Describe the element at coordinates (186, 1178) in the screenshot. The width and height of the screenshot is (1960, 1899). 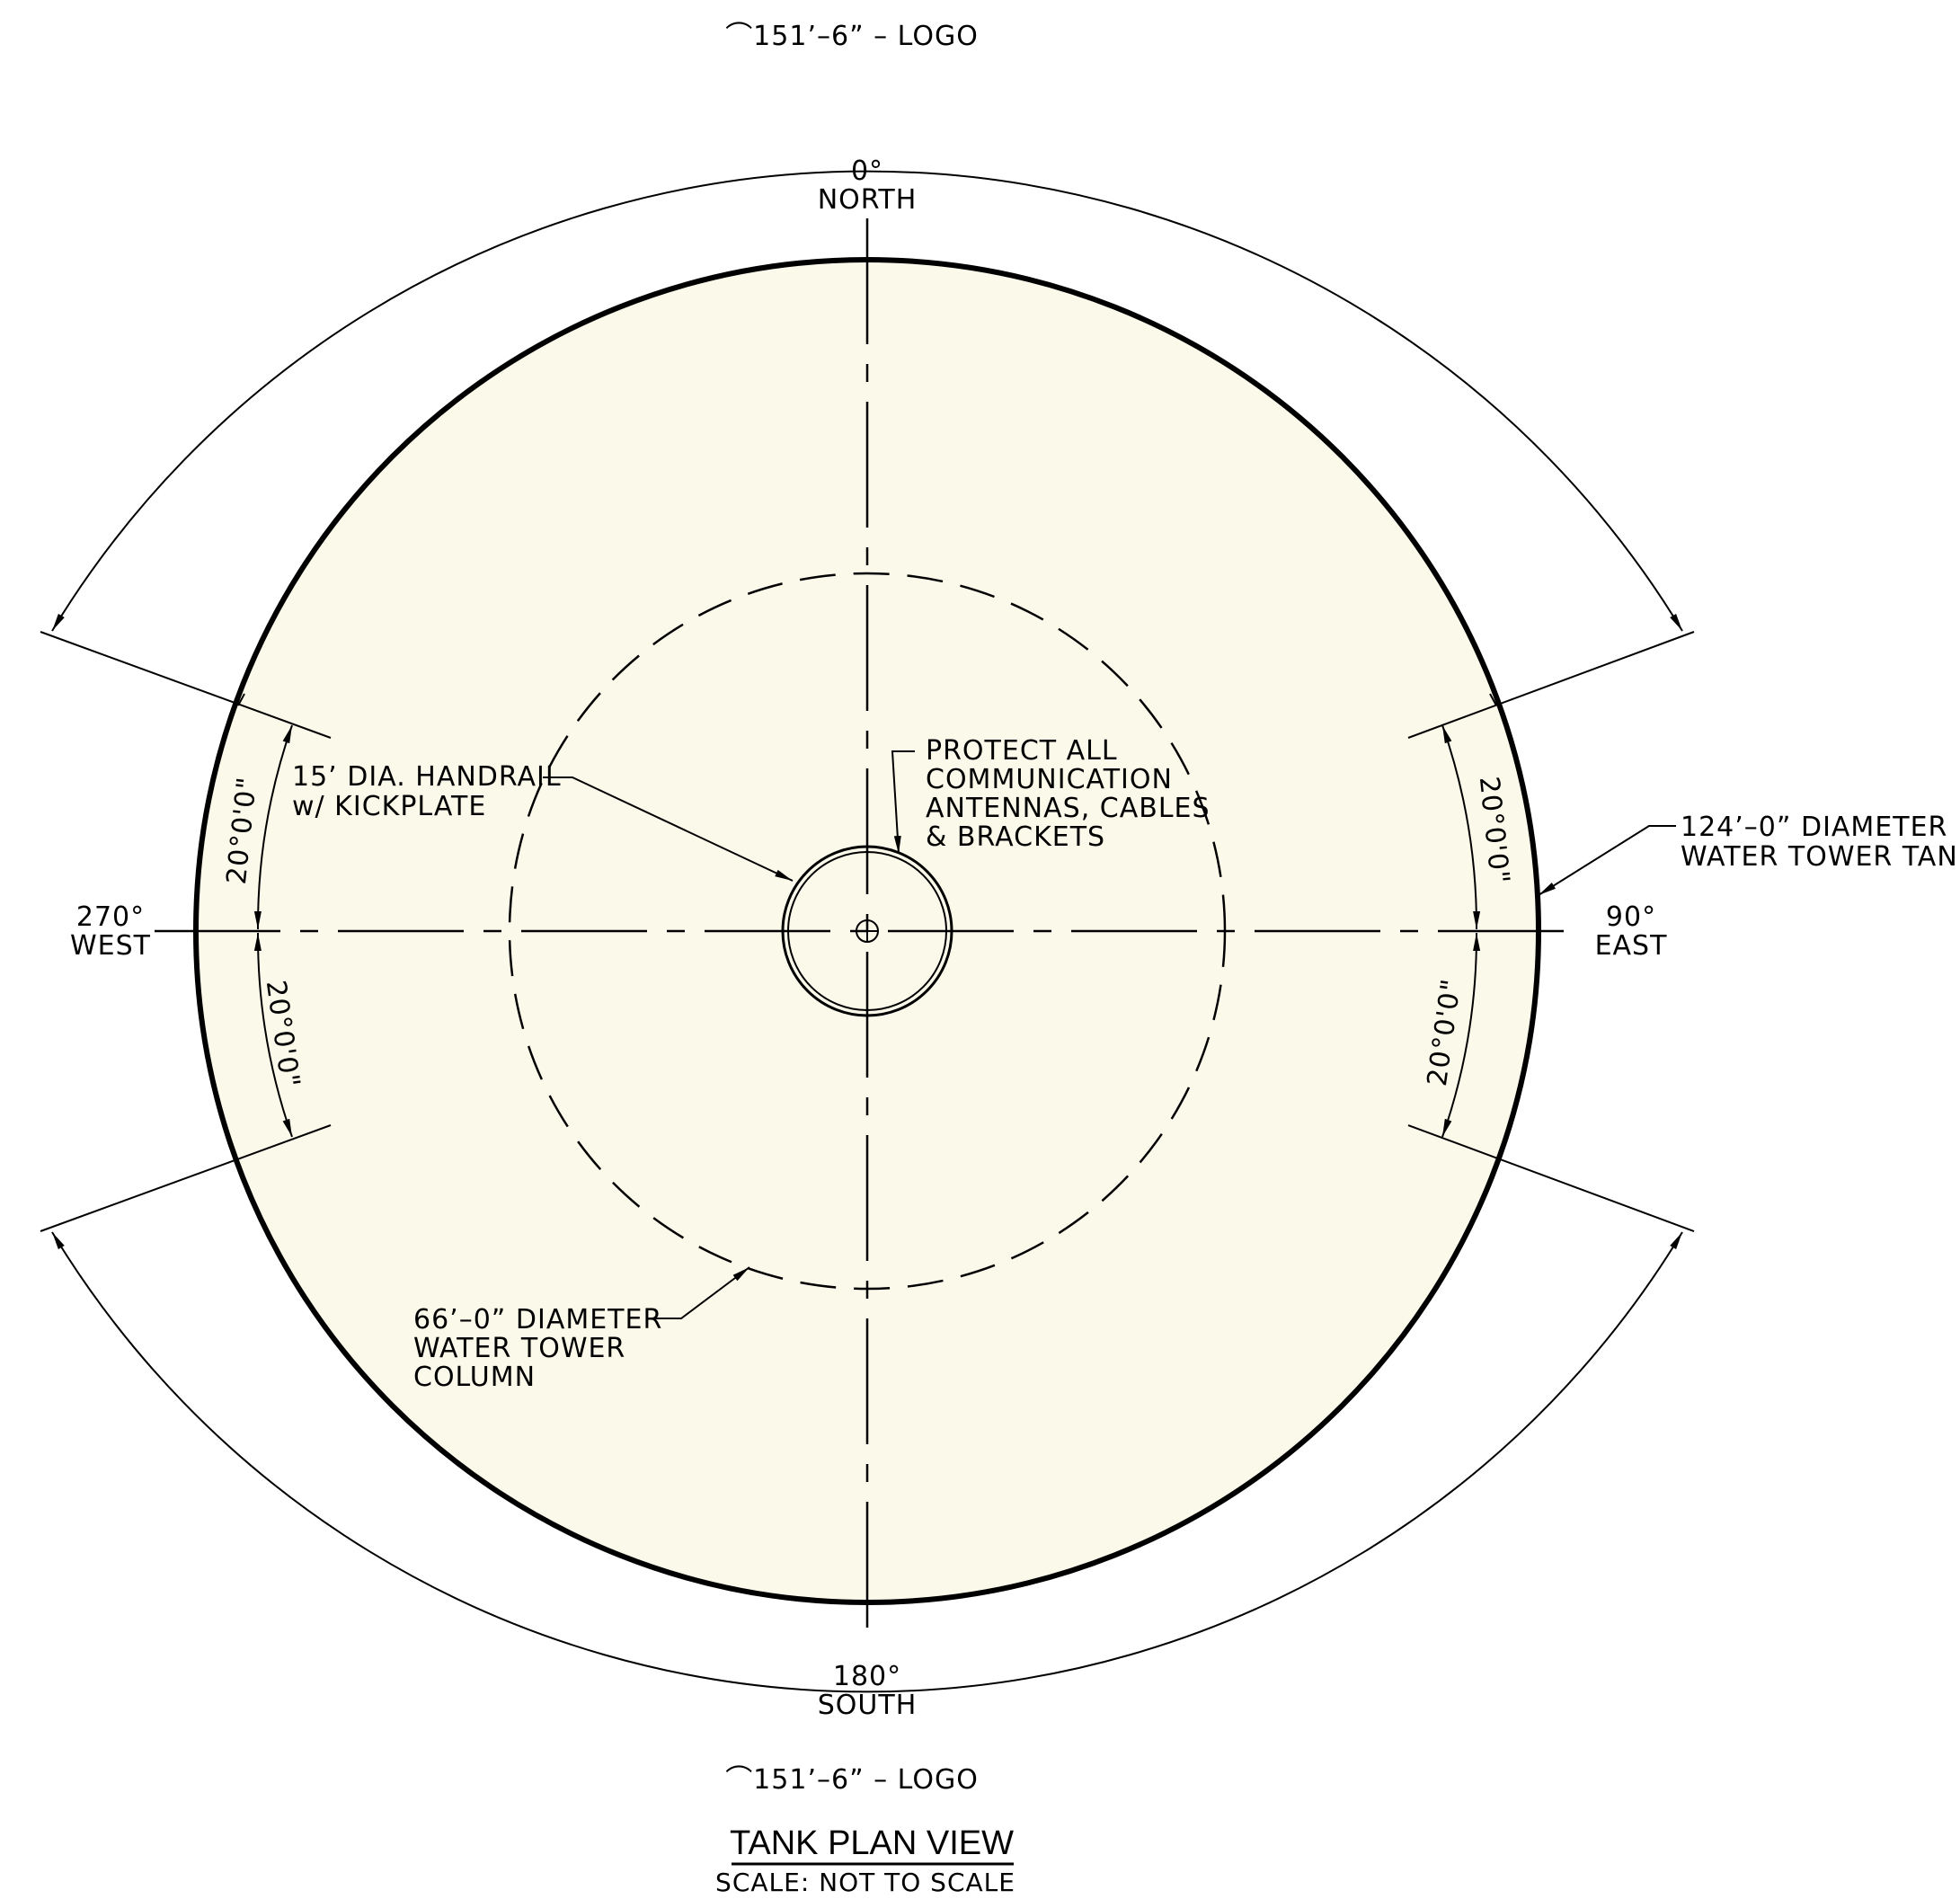
I see `extension-line-sw` at that location.